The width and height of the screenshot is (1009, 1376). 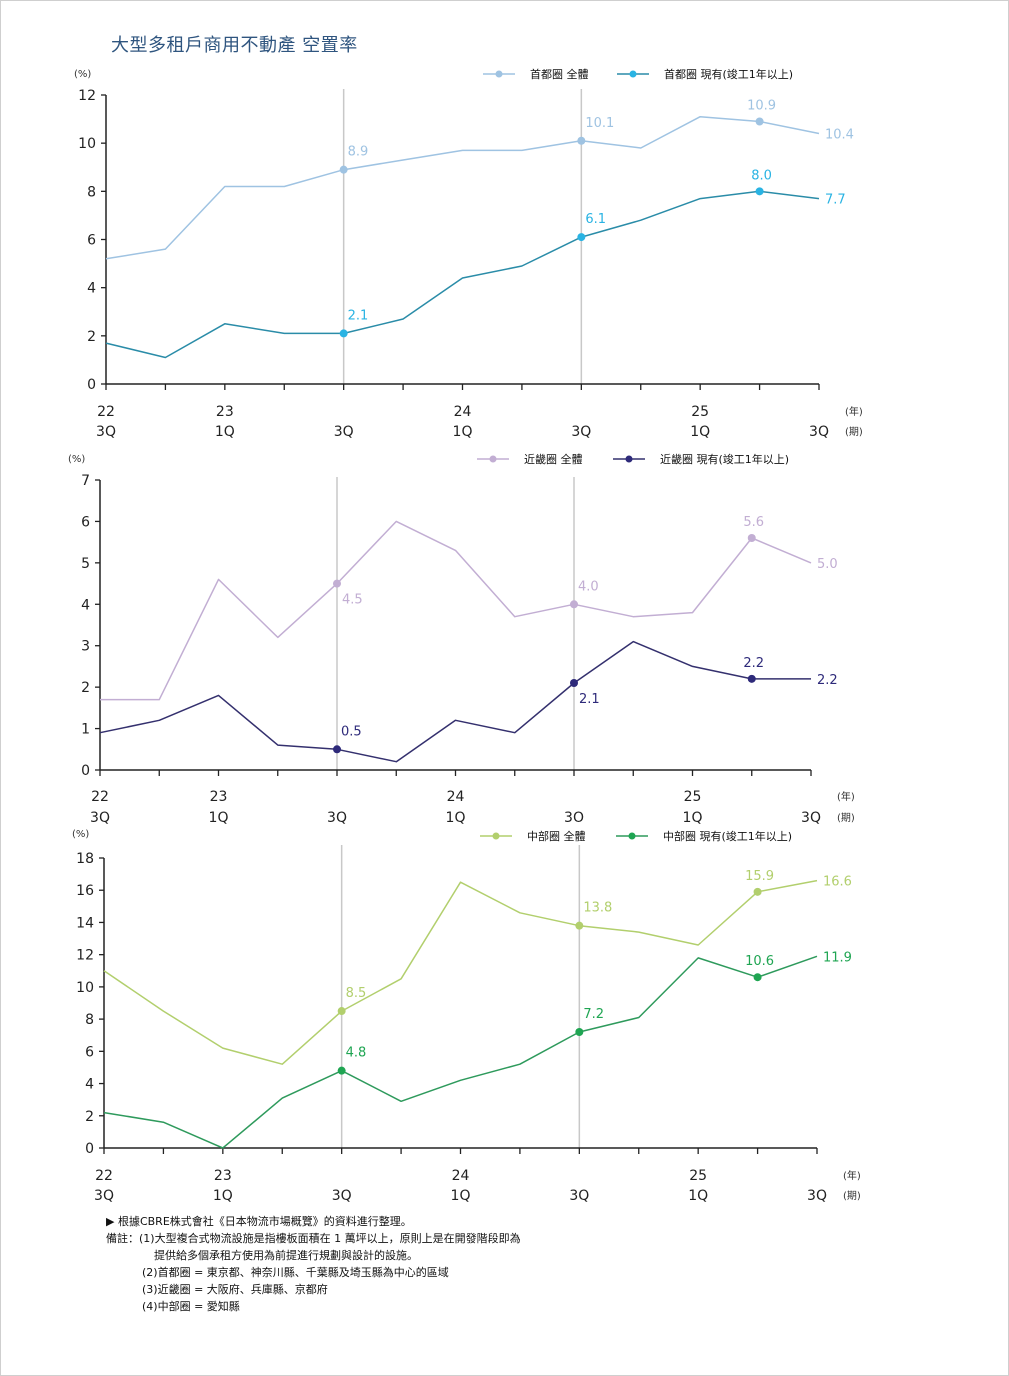 I want to click on series-line-existing, so click(x=460, y=1052).